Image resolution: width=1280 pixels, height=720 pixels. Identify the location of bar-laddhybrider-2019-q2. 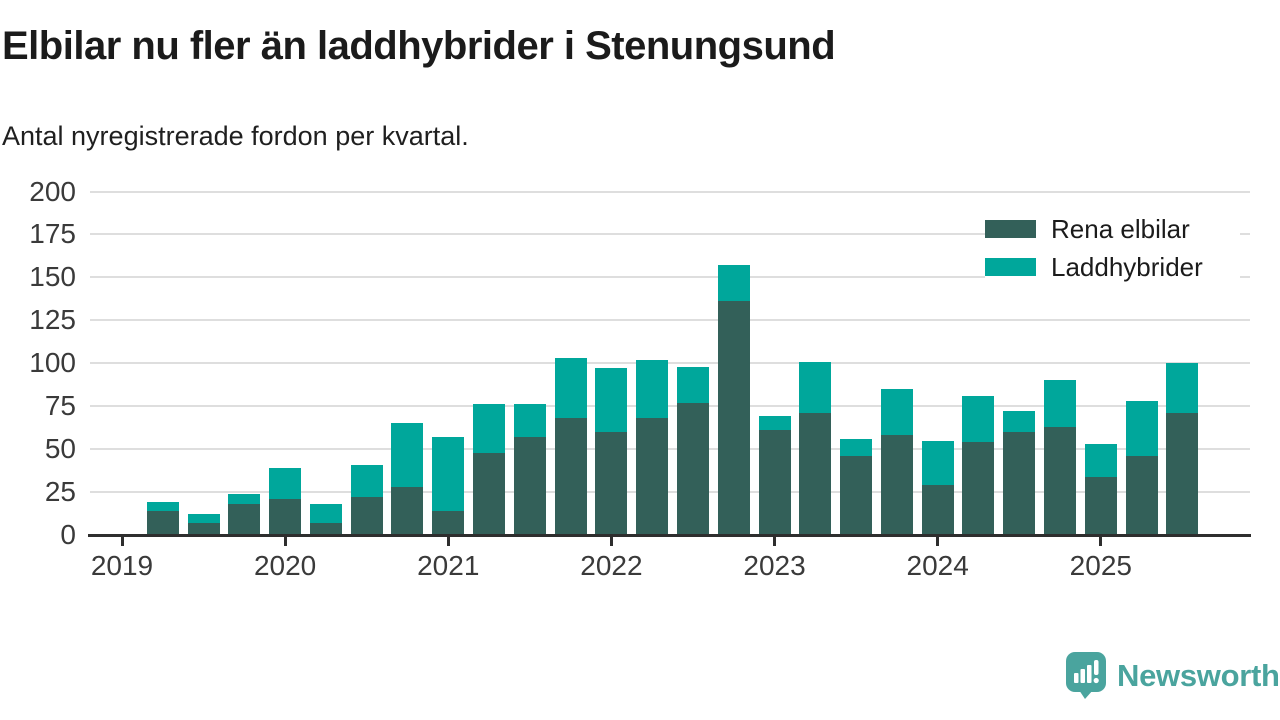
(162, 506).